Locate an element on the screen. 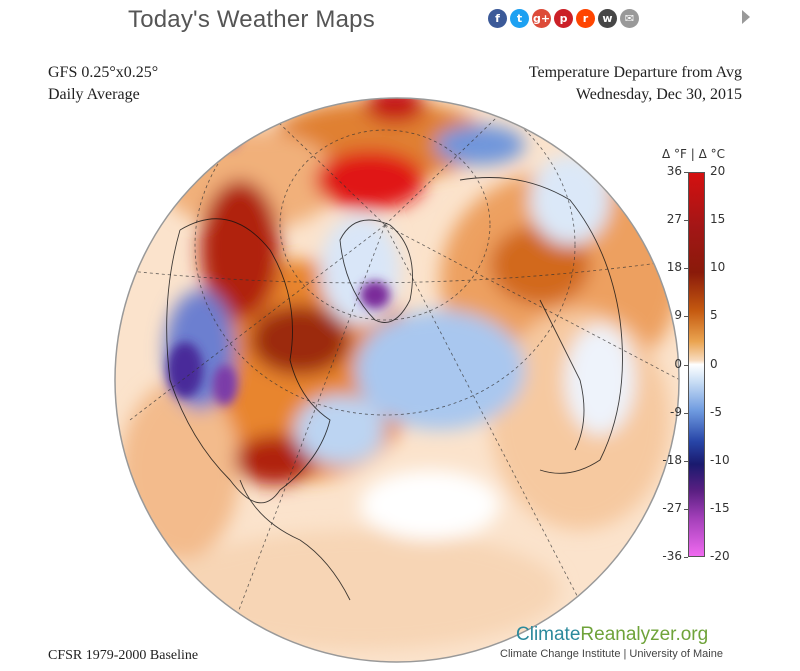 The image size is (800, 671). colorbar-tick-f: 0 is located at coordinates (678, 363).